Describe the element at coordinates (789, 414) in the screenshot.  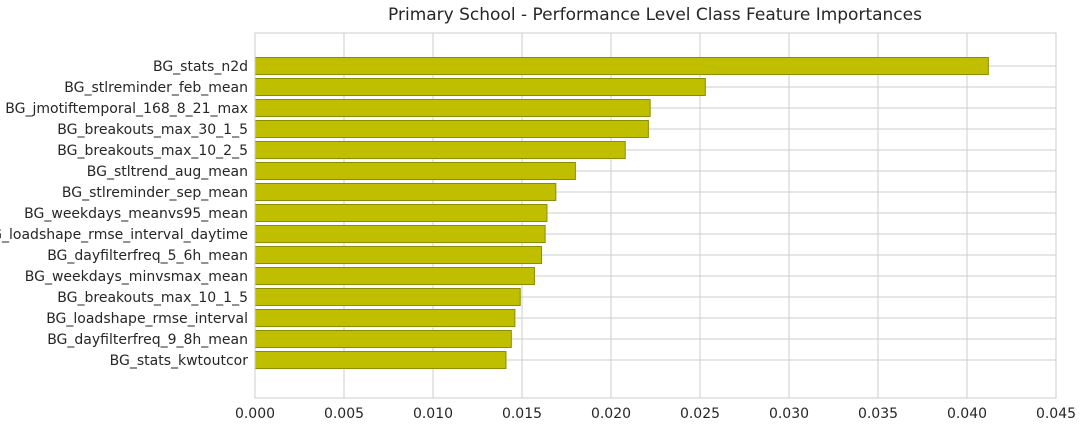
I see `x-tick-label: 0.030` at that location.